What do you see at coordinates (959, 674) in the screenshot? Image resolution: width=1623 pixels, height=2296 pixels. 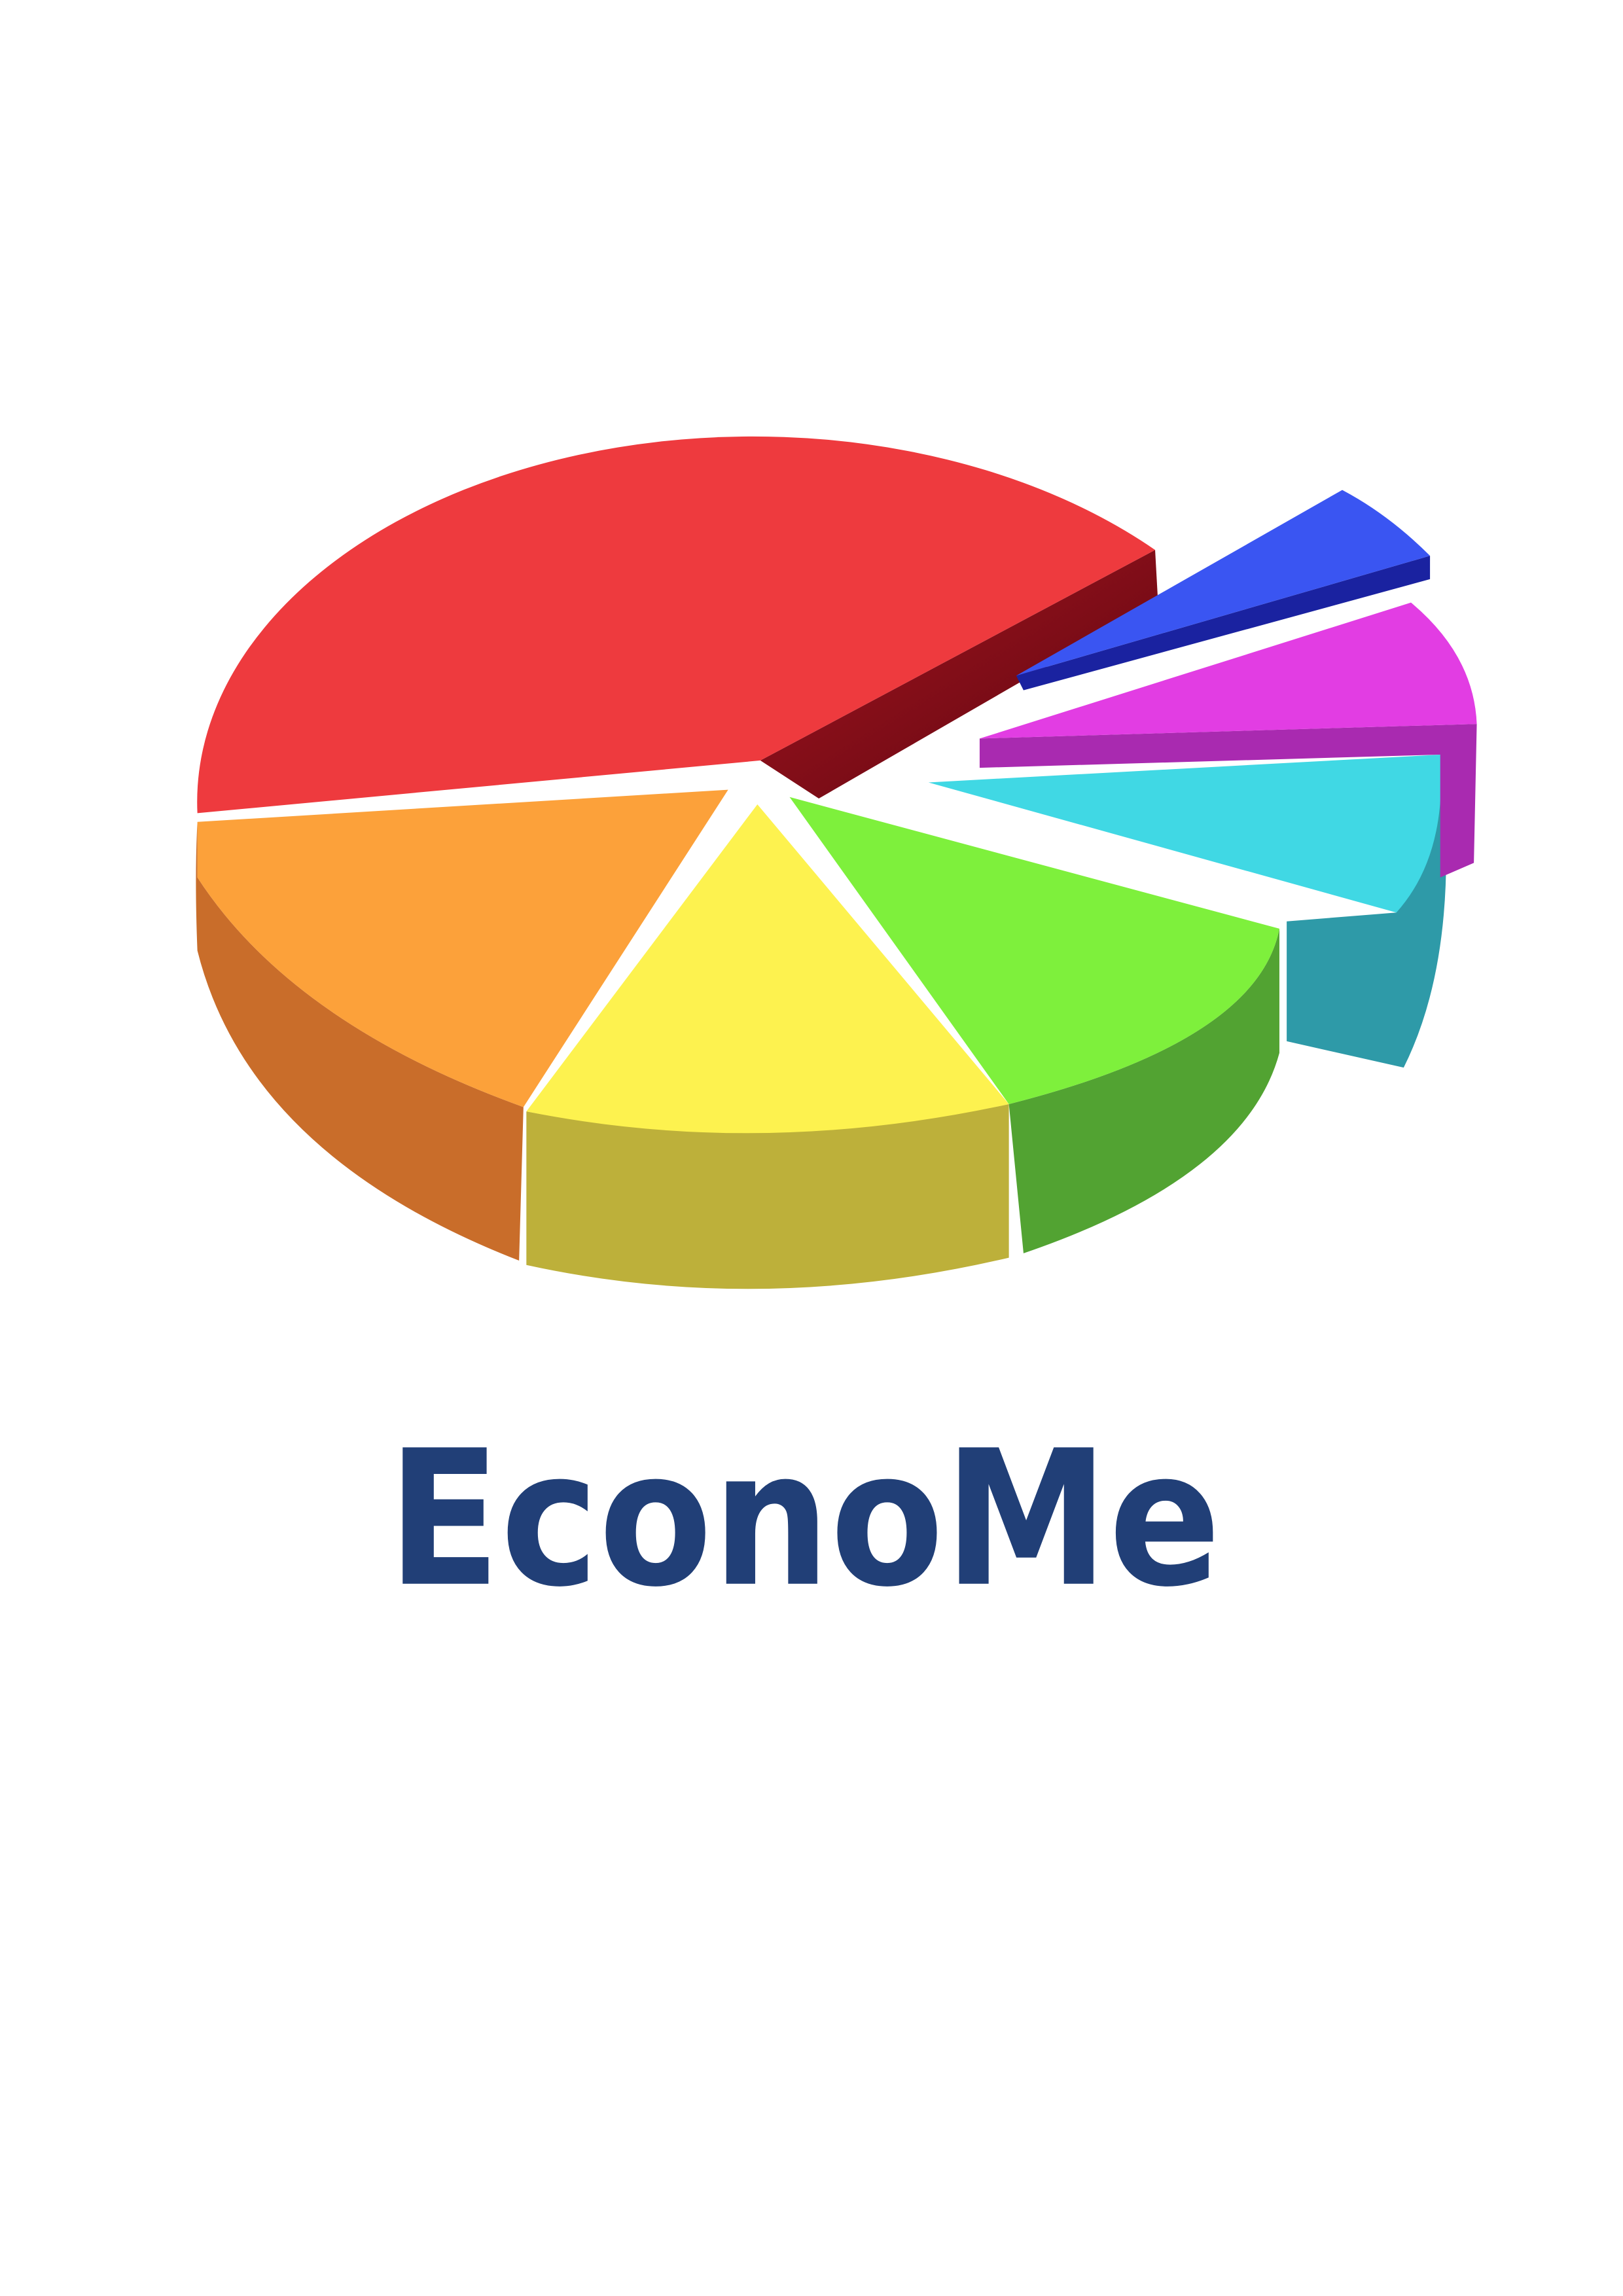 I see `red-slice-side` at bounding box center [959, 674].